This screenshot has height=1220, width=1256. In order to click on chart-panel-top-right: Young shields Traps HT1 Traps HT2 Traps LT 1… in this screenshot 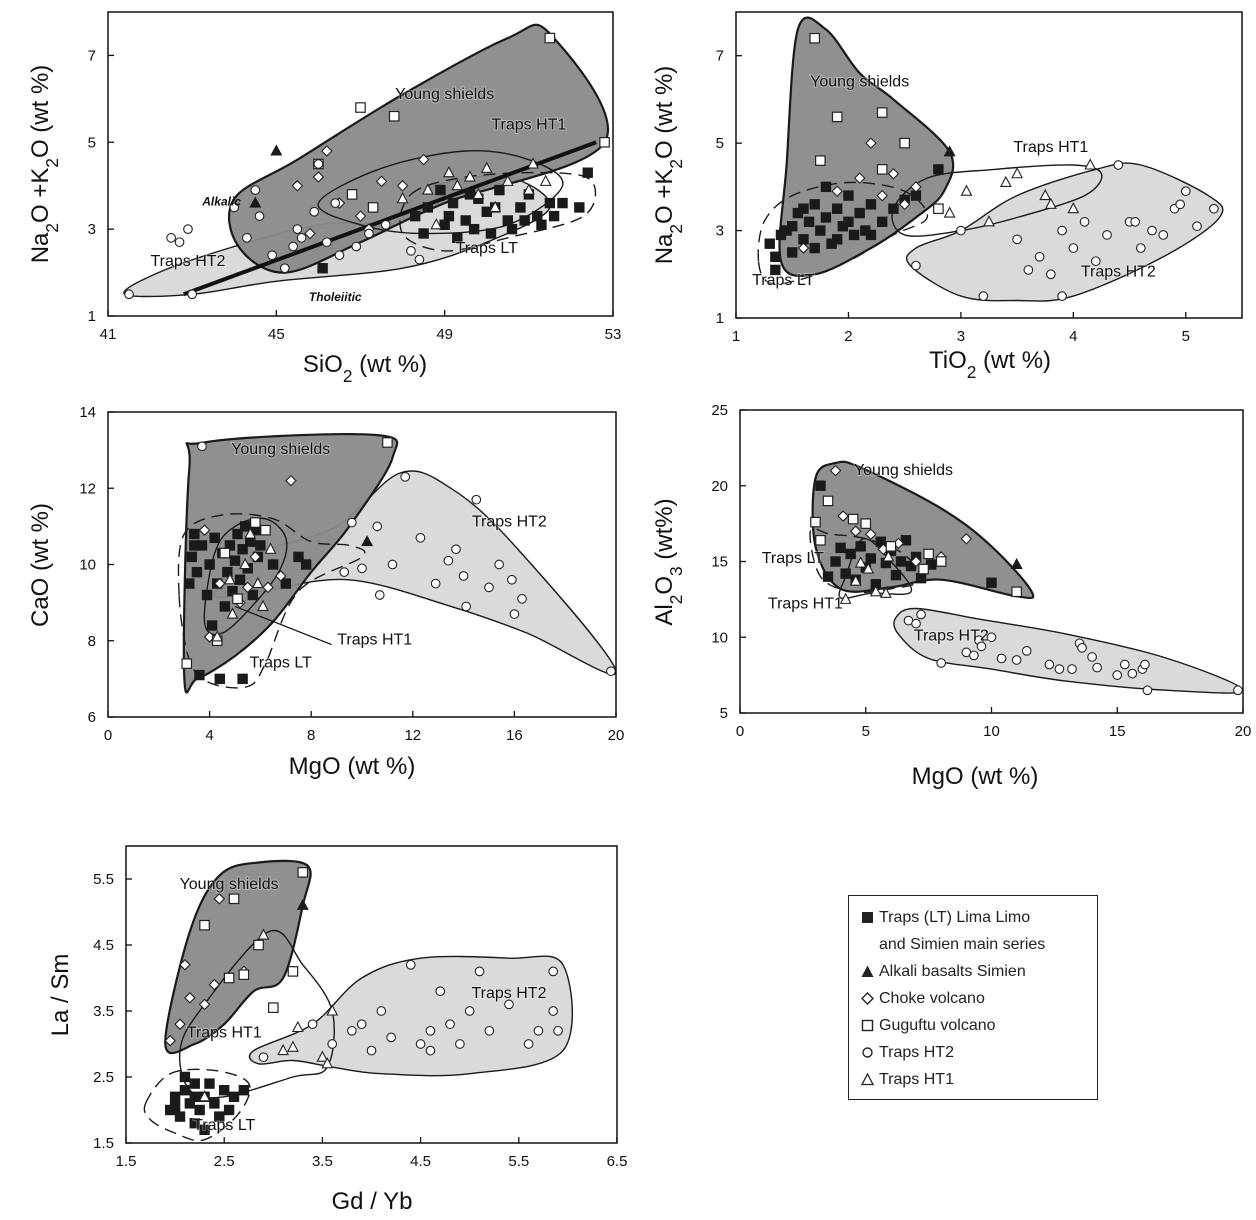, I will do `click(947, 196)`.